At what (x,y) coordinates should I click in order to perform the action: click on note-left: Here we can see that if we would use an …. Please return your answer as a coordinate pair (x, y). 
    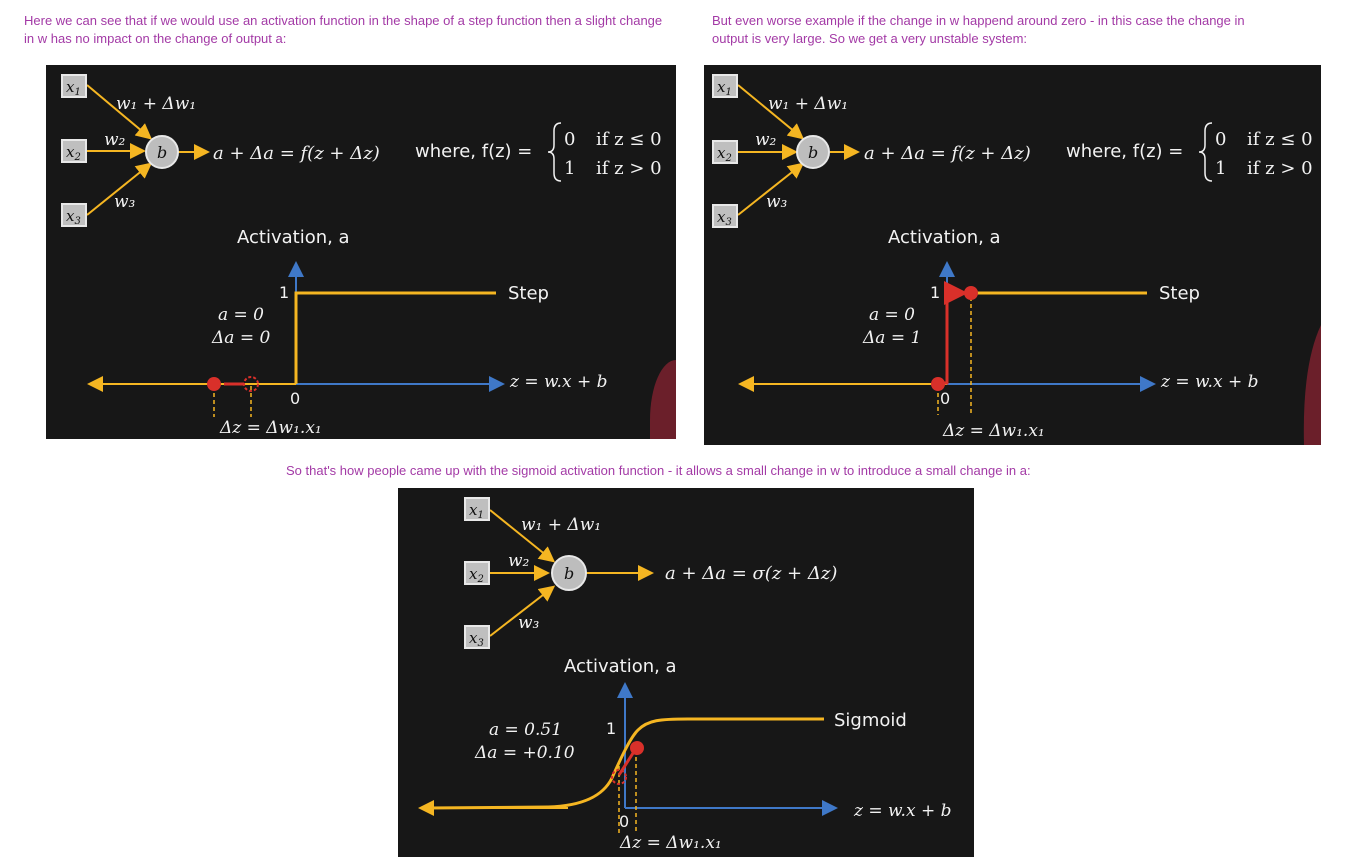
    Looking at the image, I should click on (343, 29).